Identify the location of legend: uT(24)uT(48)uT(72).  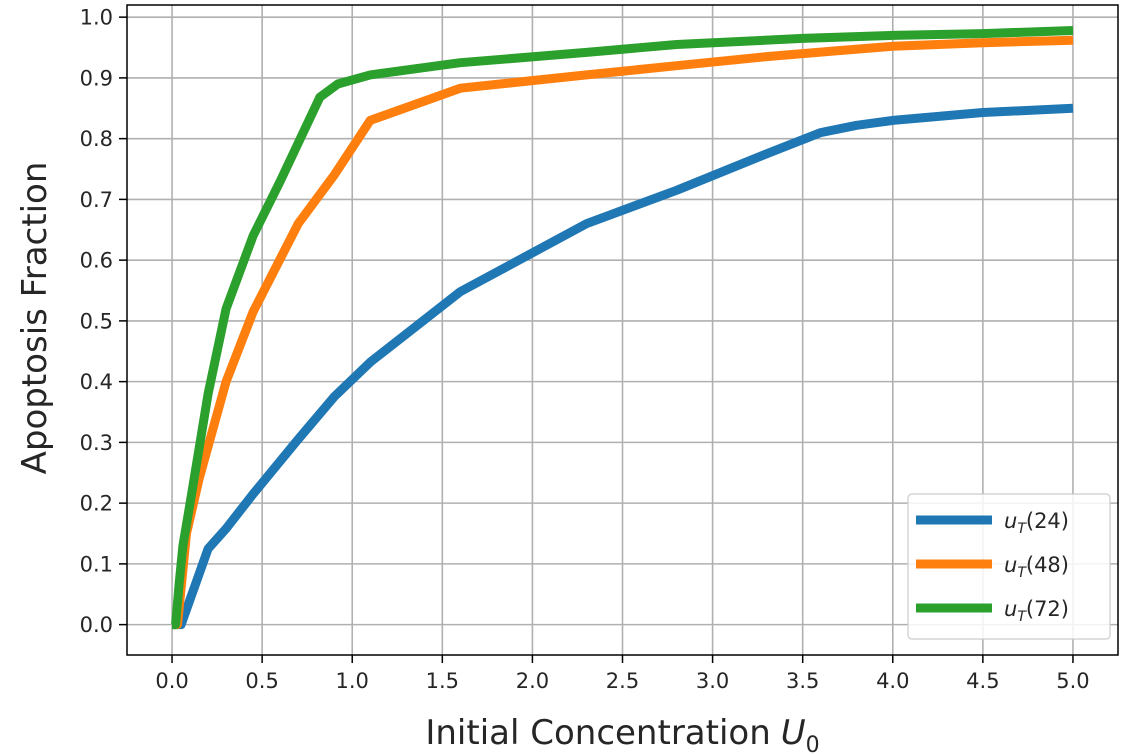
(1009, 566).